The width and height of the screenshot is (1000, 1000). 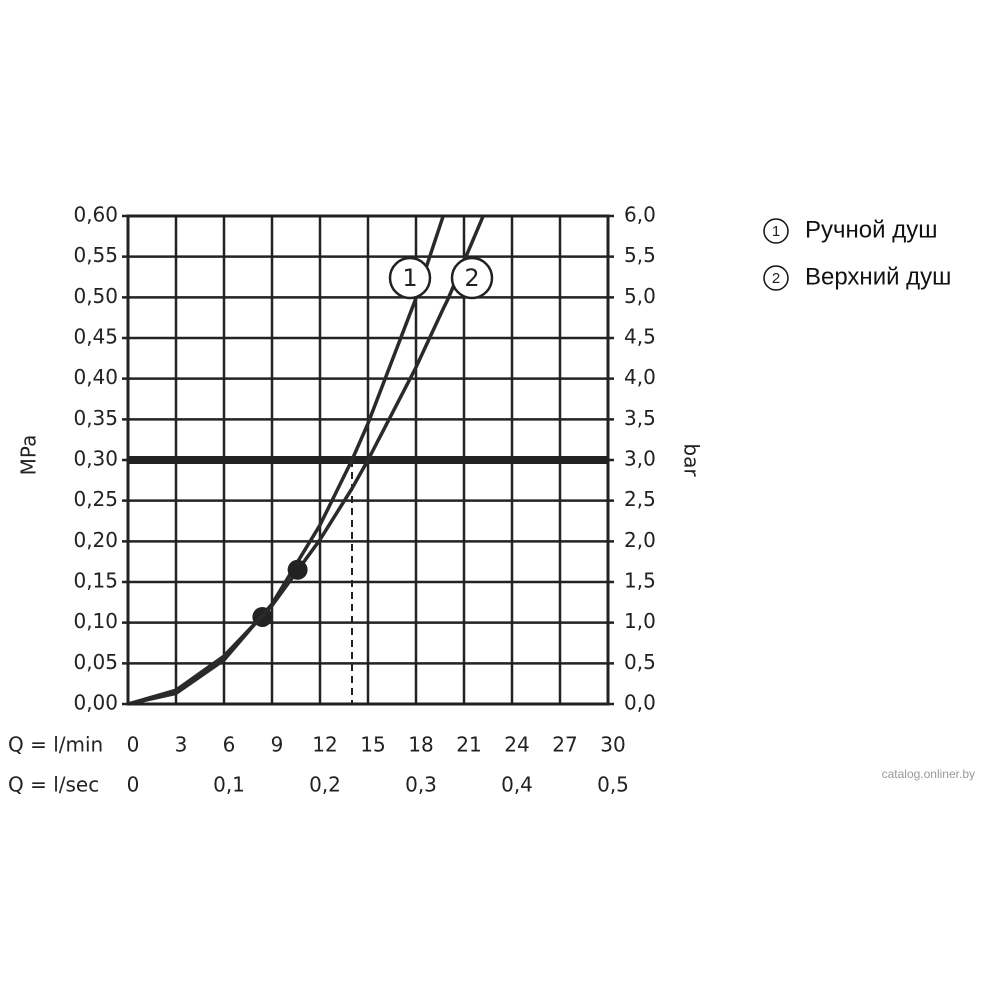 I want to click on y-tick-label: 0,10, so click(x=95, y=621).